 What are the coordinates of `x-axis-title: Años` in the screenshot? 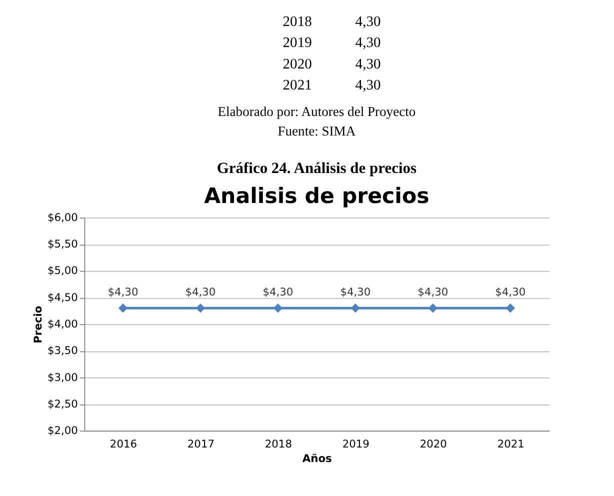 It's located at (317, 459).